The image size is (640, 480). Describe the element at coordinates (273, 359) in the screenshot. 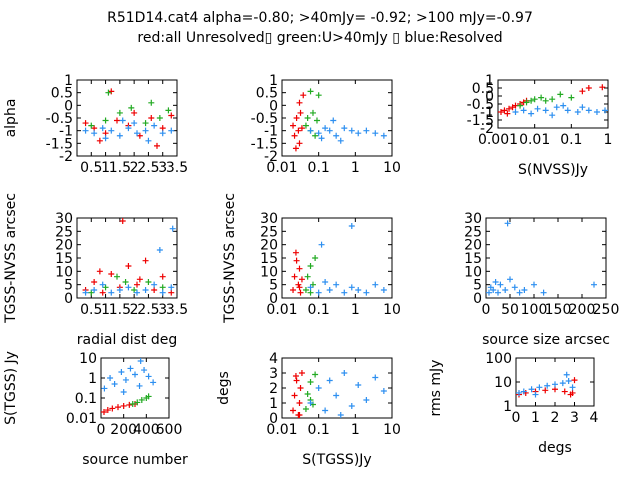

I see `y-tick-label: 4` at that location.